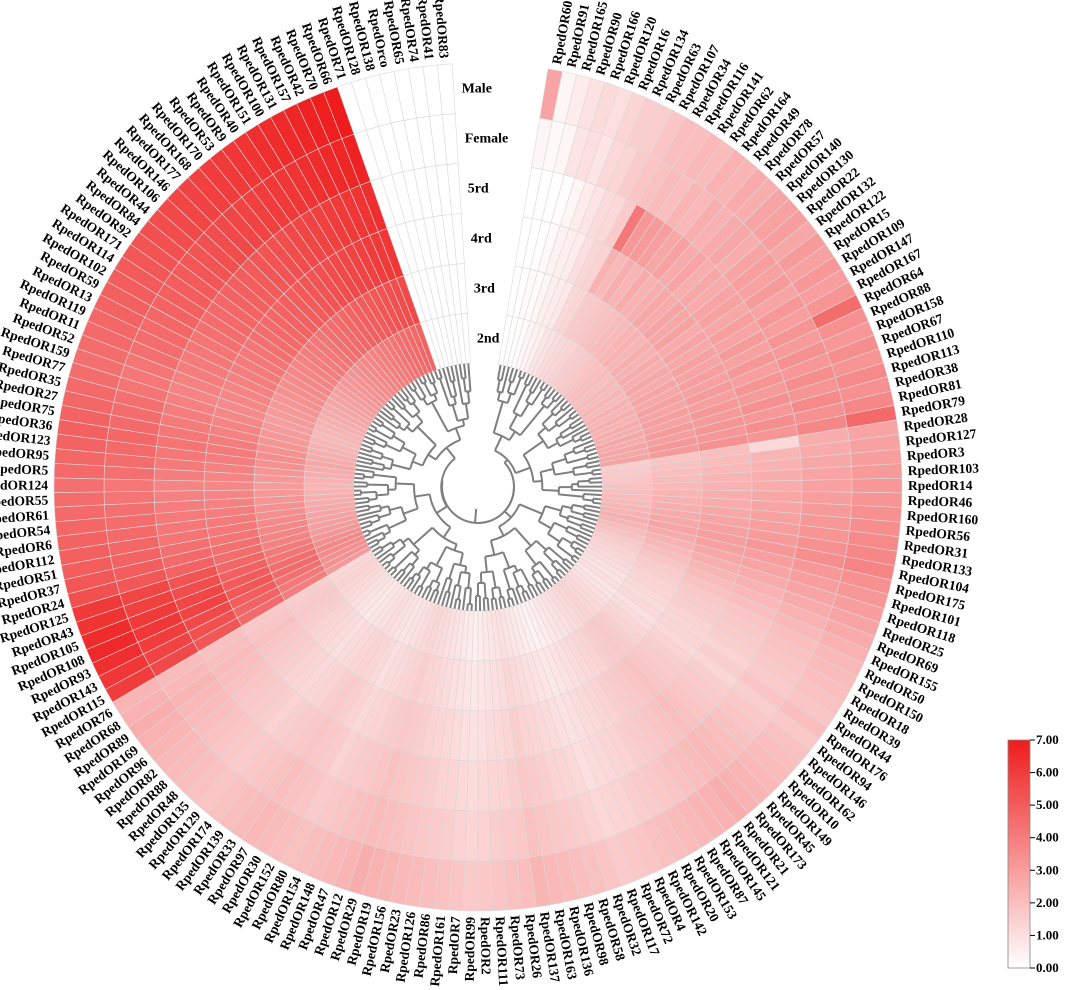 Image resolution: width=1072 pixels, height=990 pixels. What do you see at coordinates (938, 533) in the screenshot?
I see `gene-label: RpedOR56` at bounding box center [938, 533].